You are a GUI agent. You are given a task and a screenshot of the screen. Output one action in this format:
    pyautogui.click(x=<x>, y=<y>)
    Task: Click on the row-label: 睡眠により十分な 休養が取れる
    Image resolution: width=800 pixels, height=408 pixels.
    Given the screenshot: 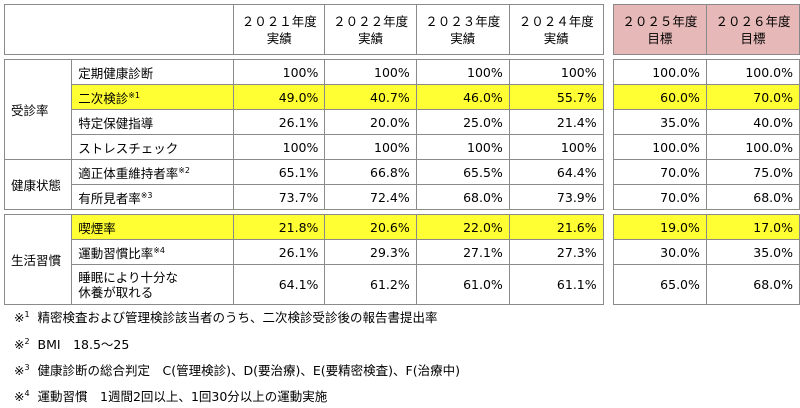 What is the action you would take?
    pyautogui.click(x=153, y=284)
    